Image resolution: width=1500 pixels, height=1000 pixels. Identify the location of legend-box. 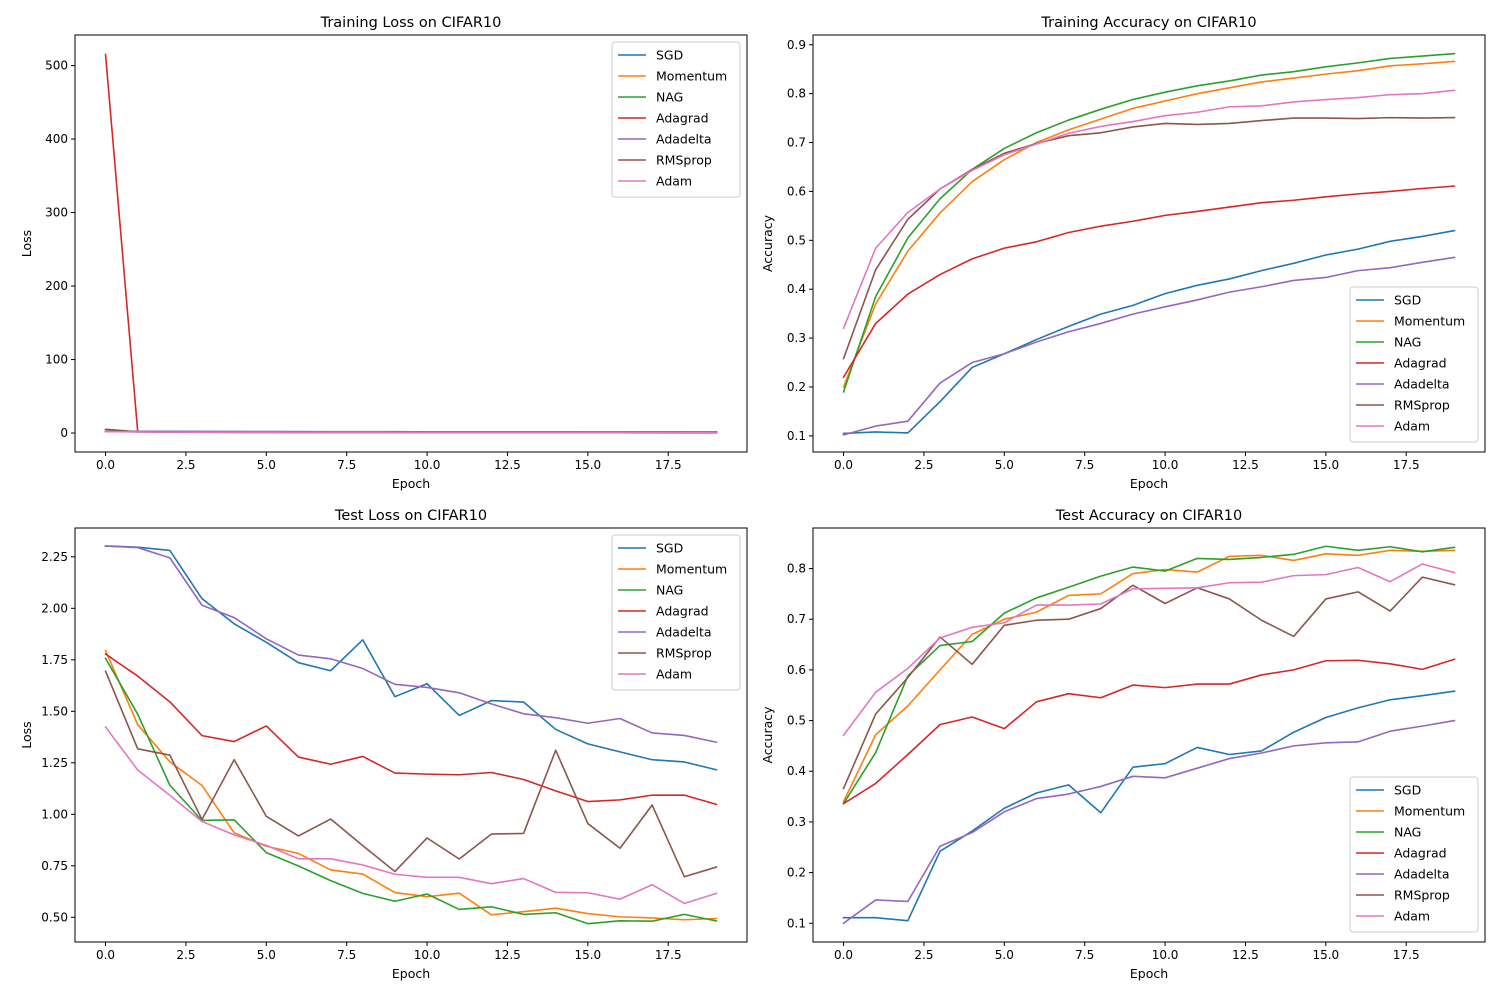
(1414, 854).